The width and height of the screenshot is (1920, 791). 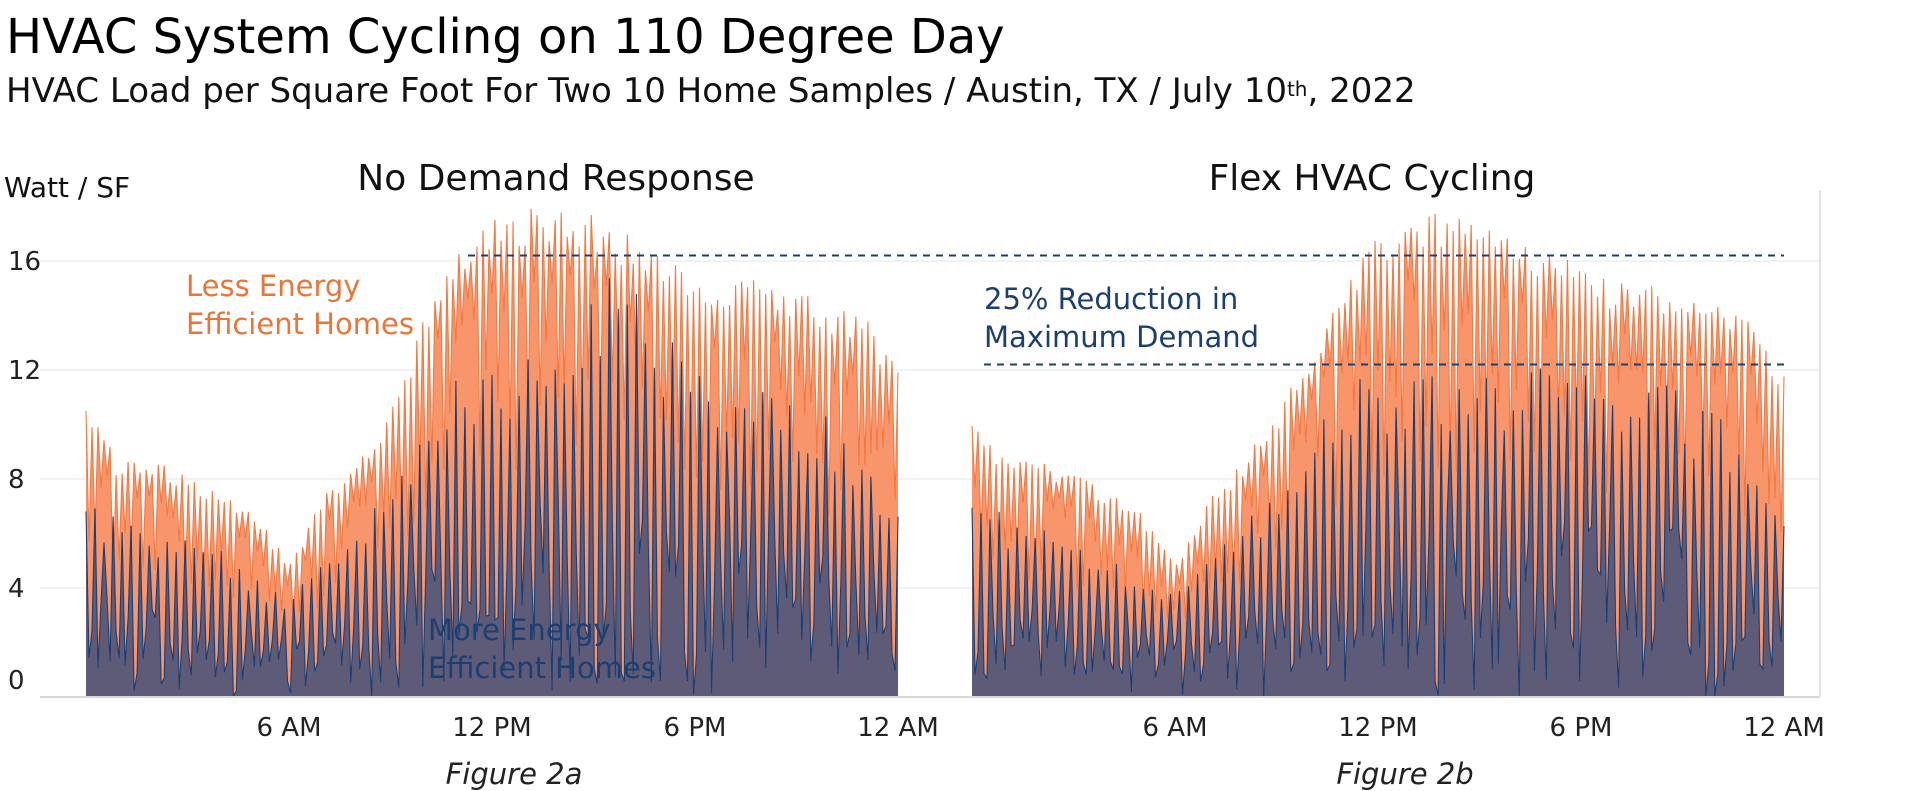 I want to click on y-tick-16: 16, so click(x=24, y=262).